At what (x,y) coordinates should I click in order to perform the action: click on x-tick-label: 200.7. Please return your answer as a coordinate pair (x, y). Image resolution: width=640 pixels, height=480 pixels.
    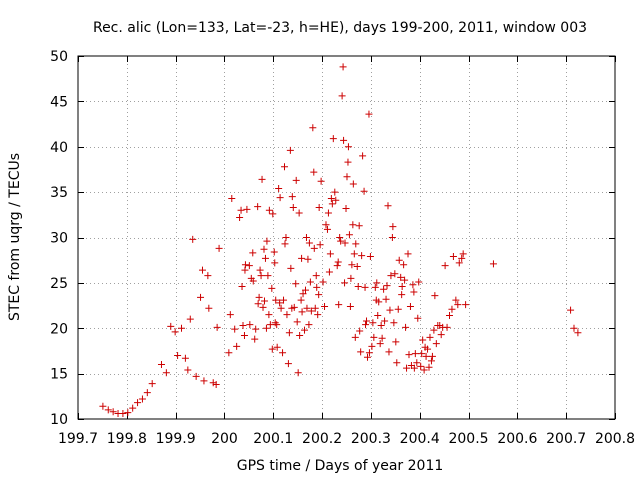
    Looking at the image, I should click on (566, 439).